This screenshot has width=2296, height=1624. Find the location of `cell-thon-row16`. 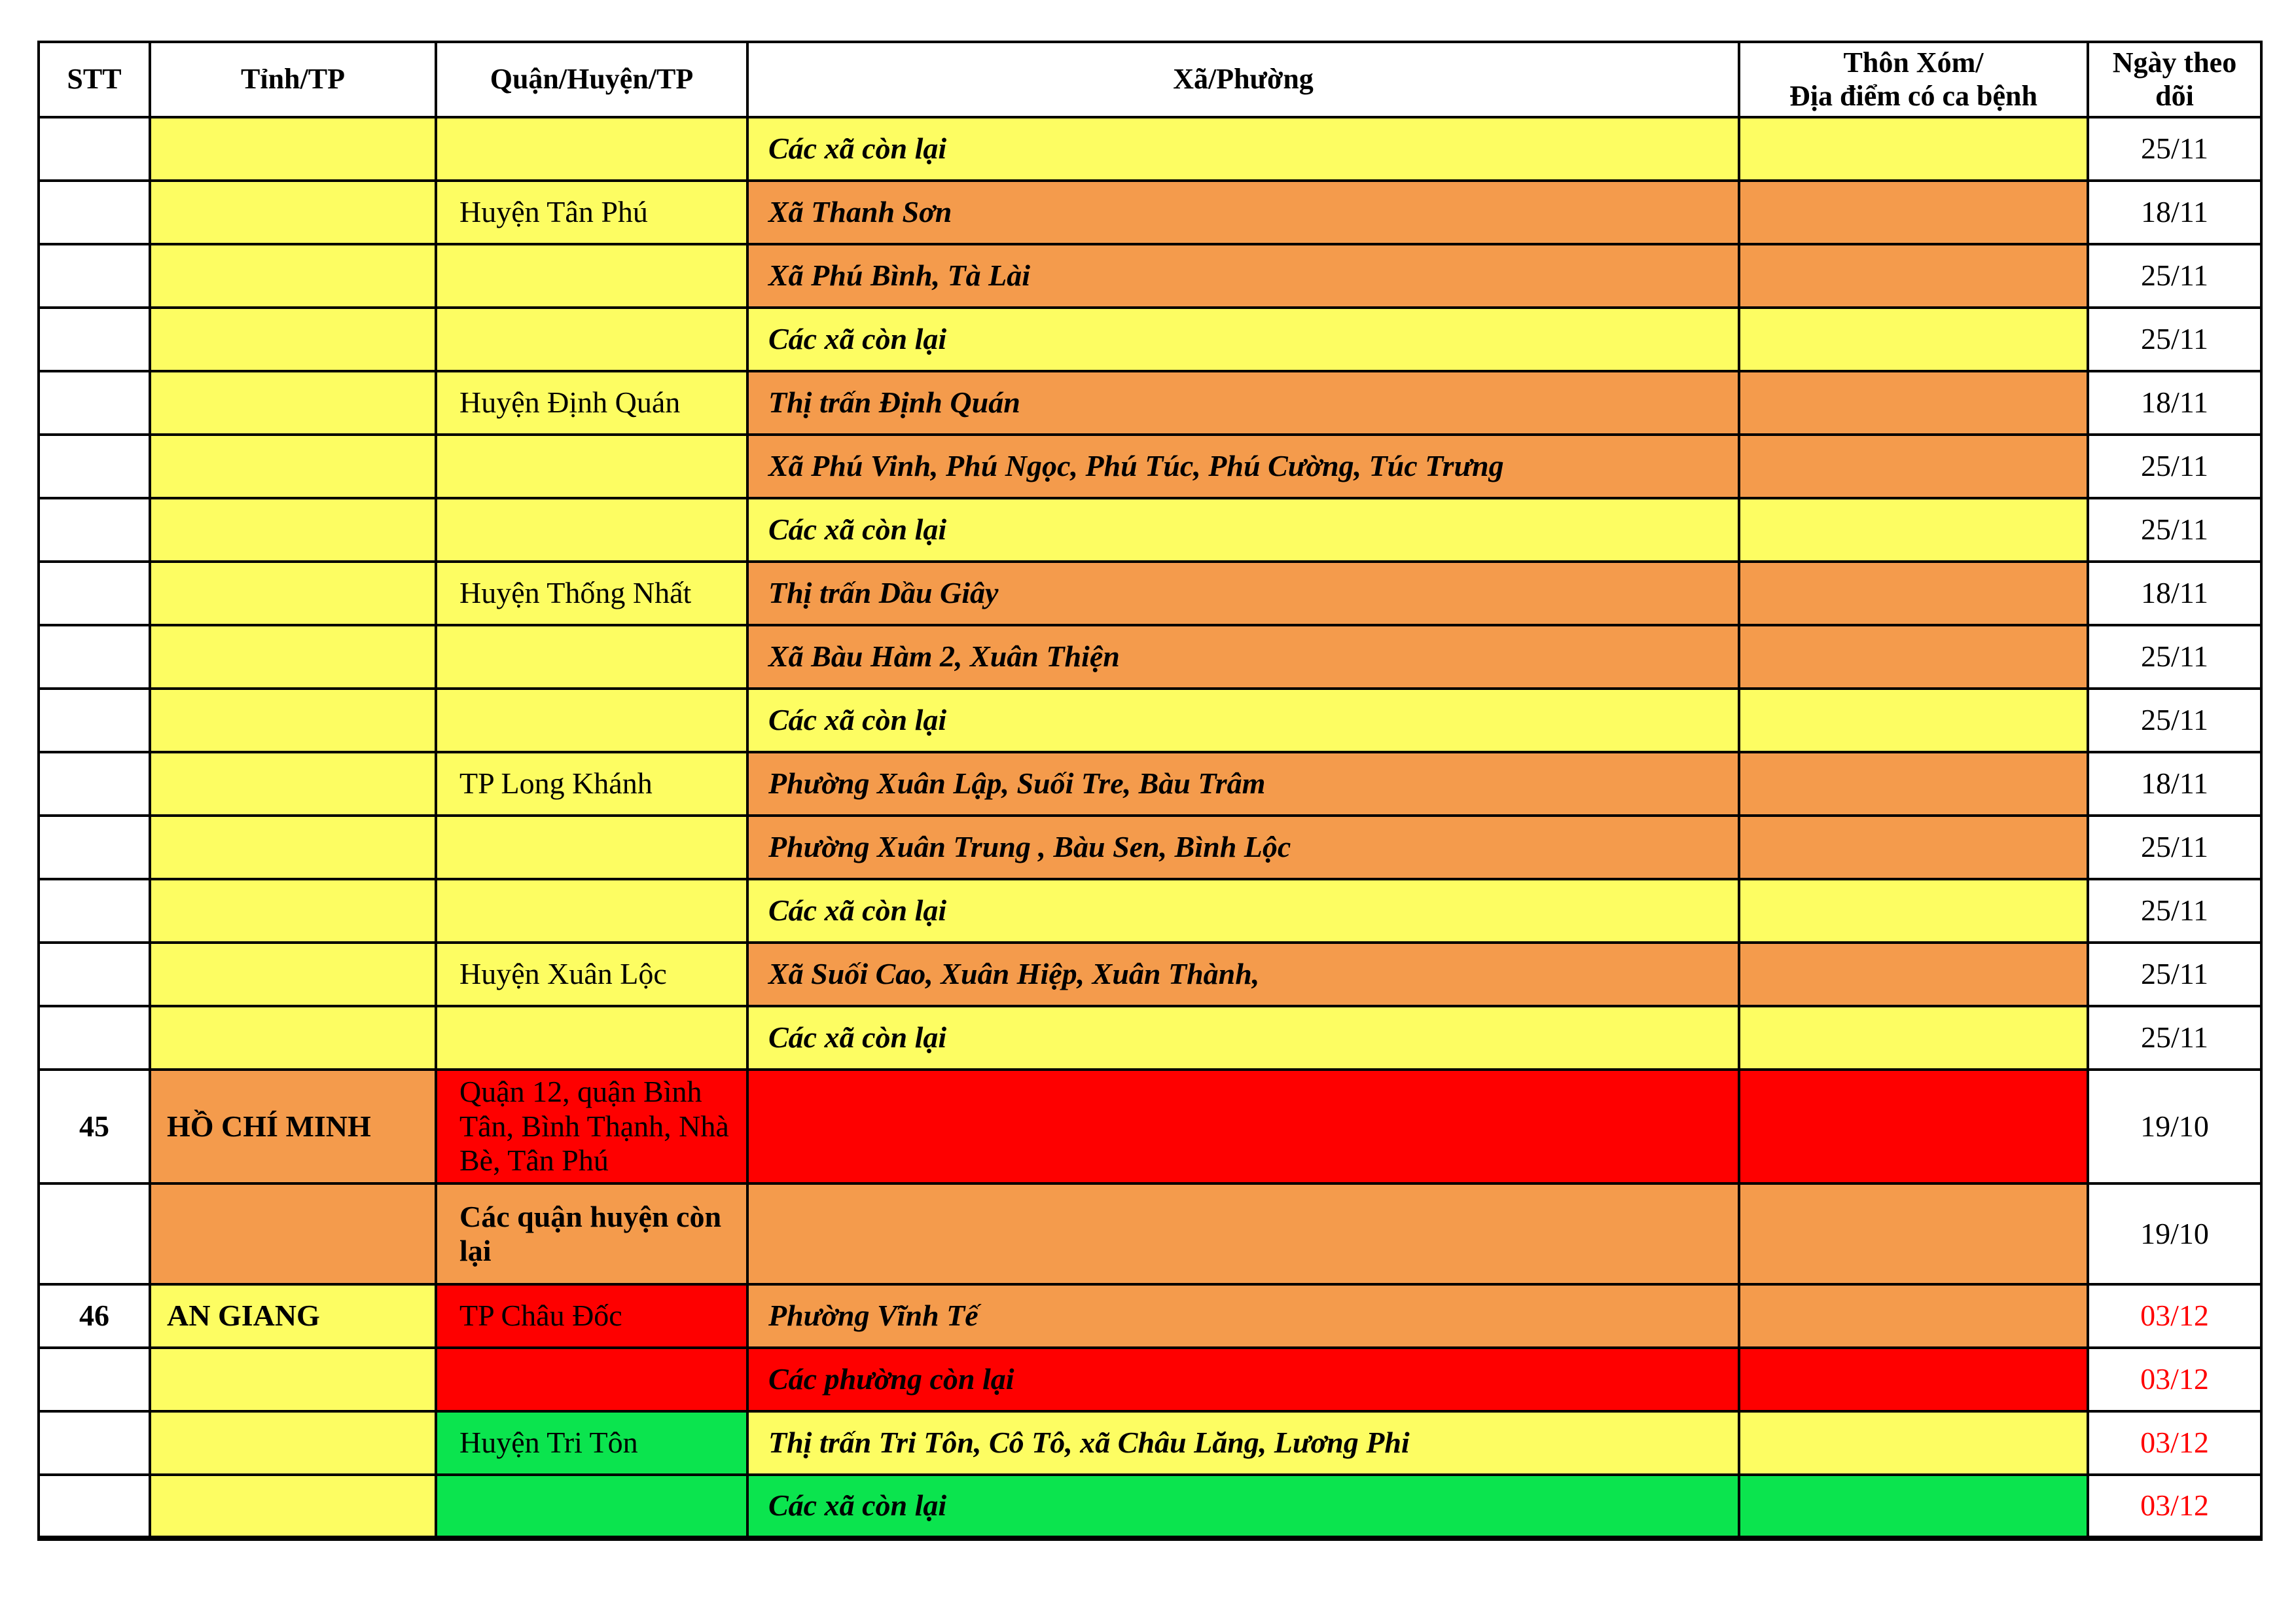

cell-thon-row16 is located at coordinates (1913, 1126).